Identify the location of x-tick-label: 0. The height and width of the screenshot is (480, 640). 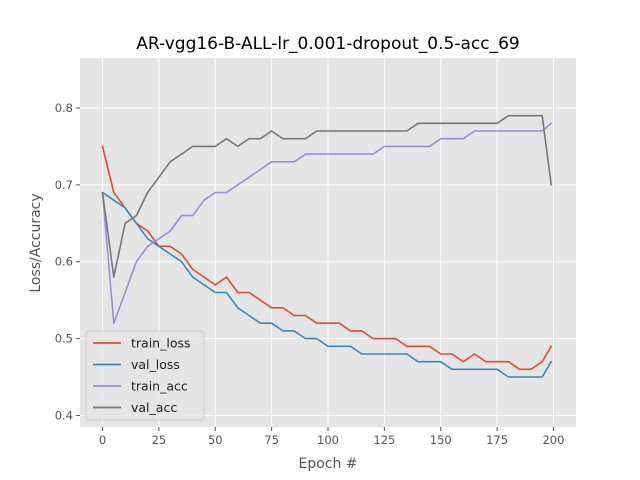
(102, 440).